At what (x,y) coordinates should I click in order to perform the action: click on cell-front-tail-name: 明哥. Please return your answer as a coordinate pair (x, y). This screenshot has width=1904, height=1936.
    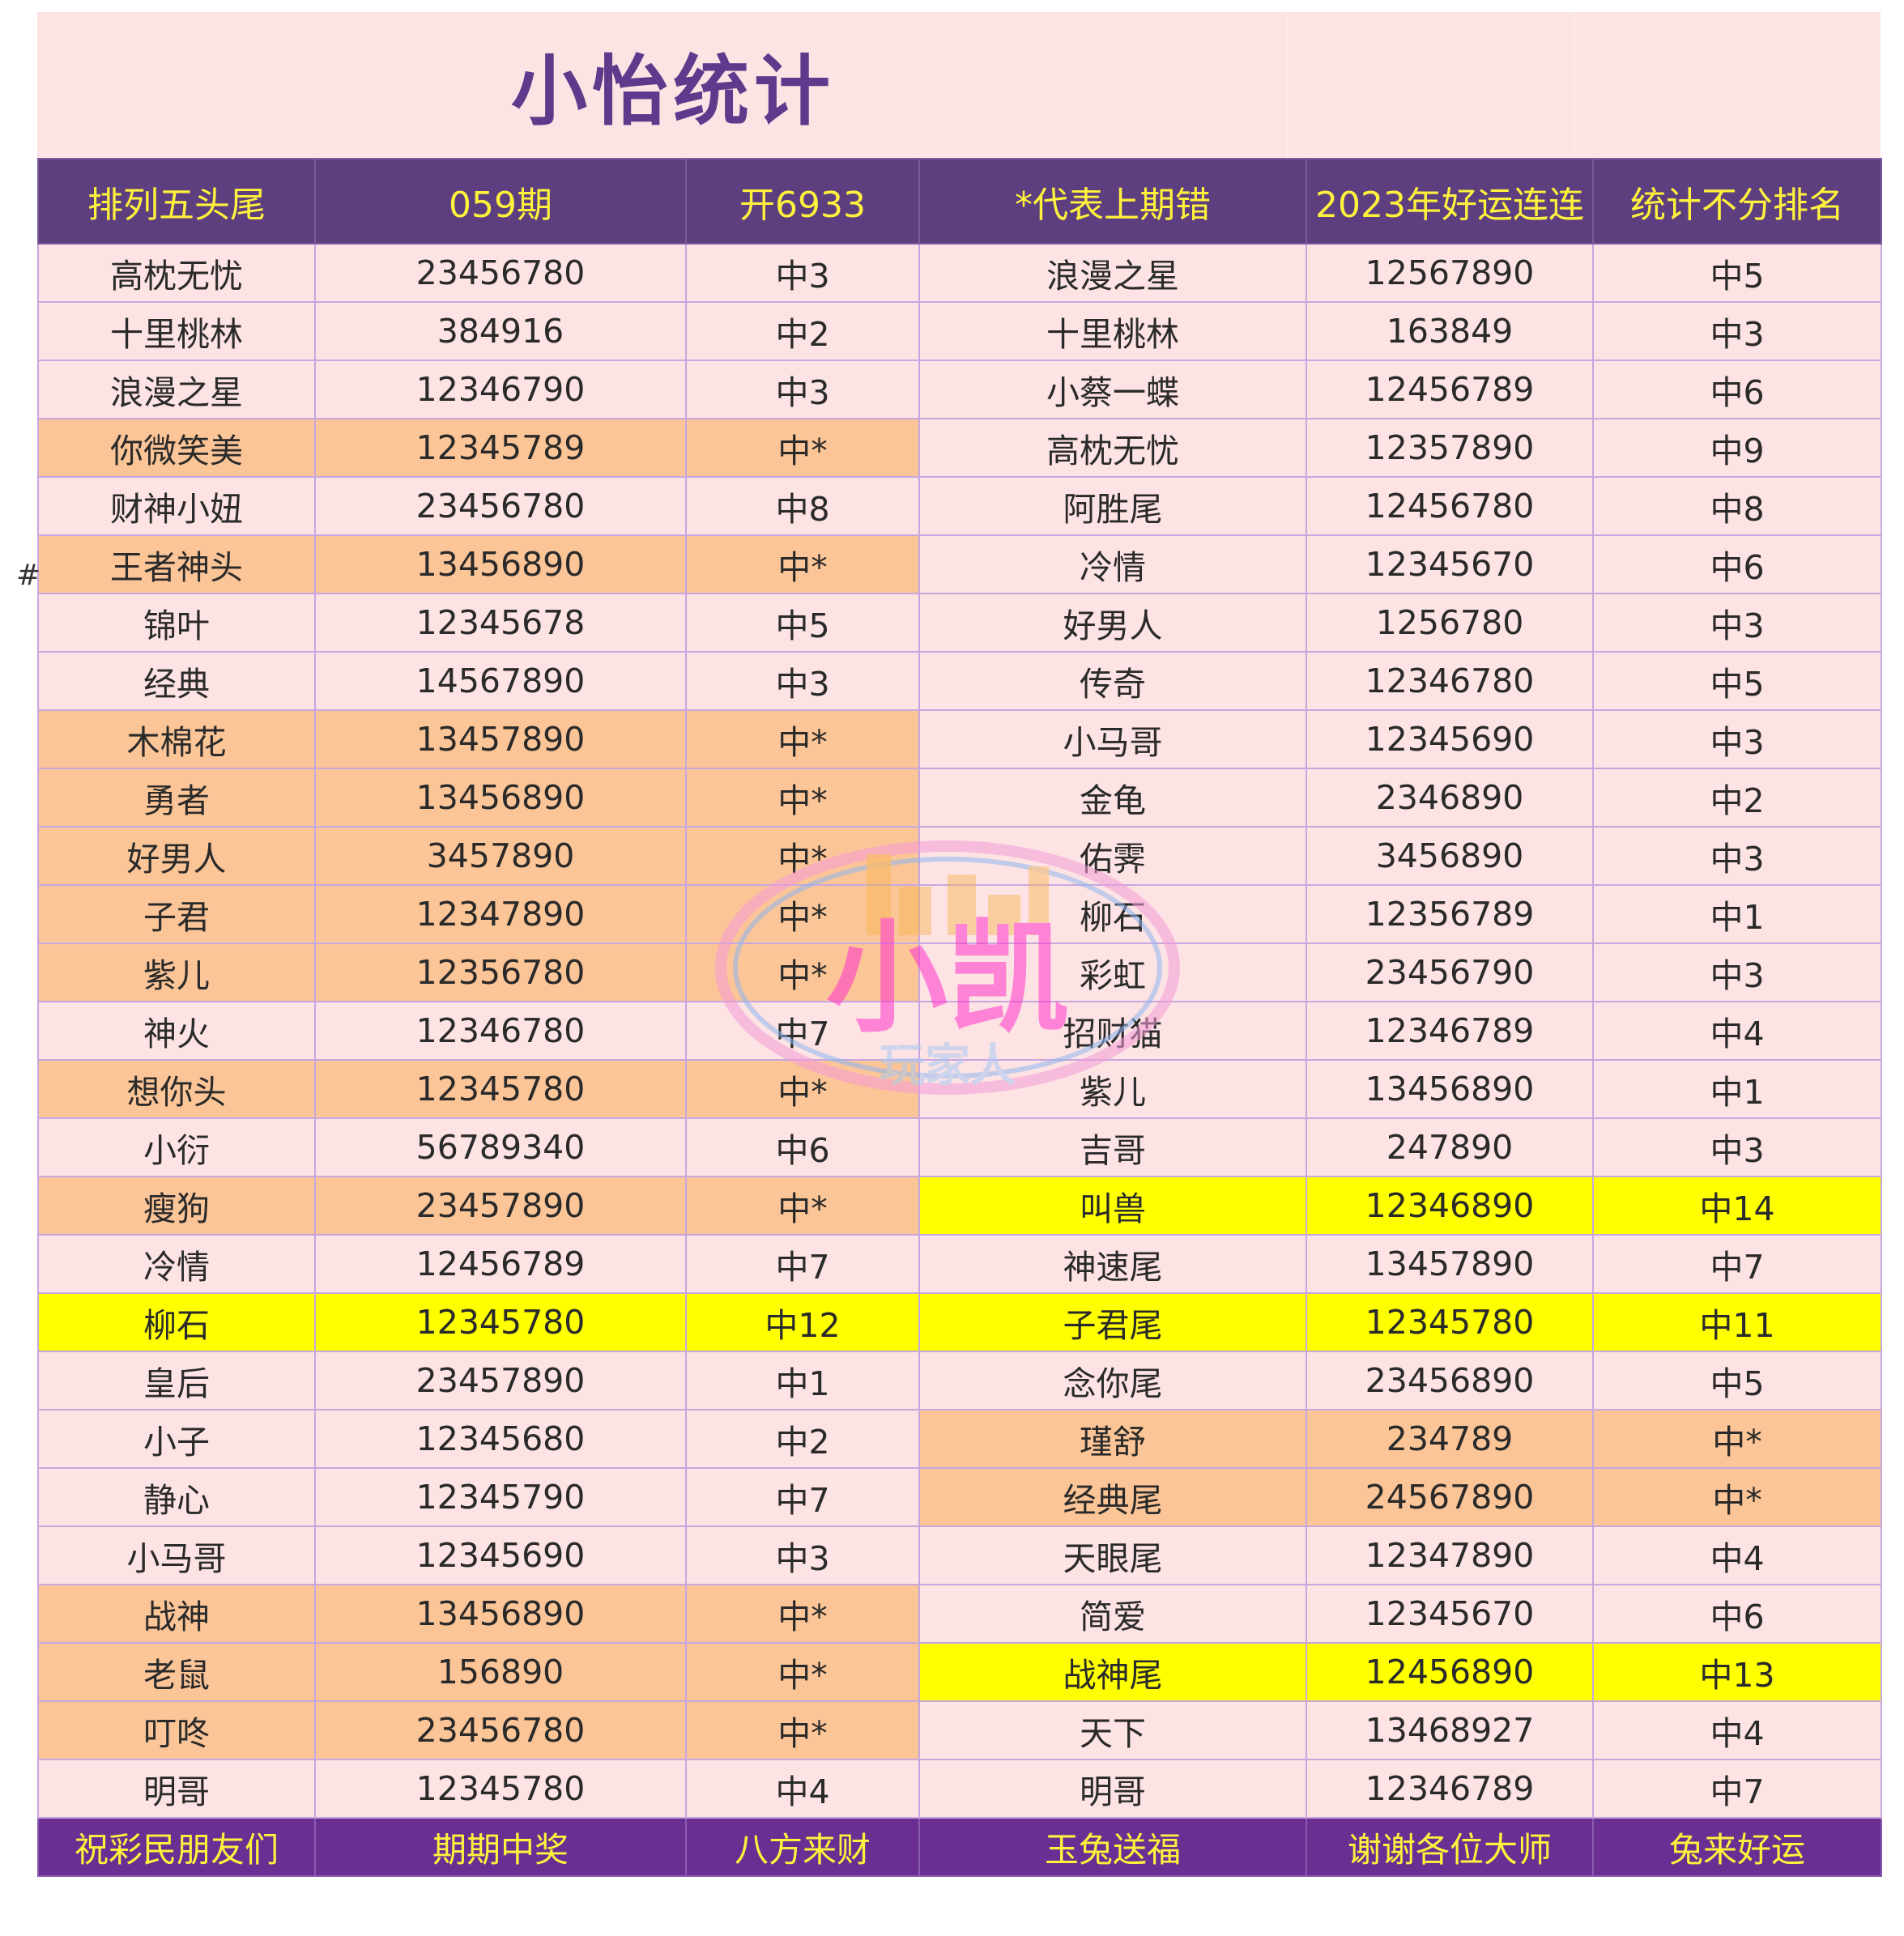
    Looking at the image, I should click on (176, 1789).